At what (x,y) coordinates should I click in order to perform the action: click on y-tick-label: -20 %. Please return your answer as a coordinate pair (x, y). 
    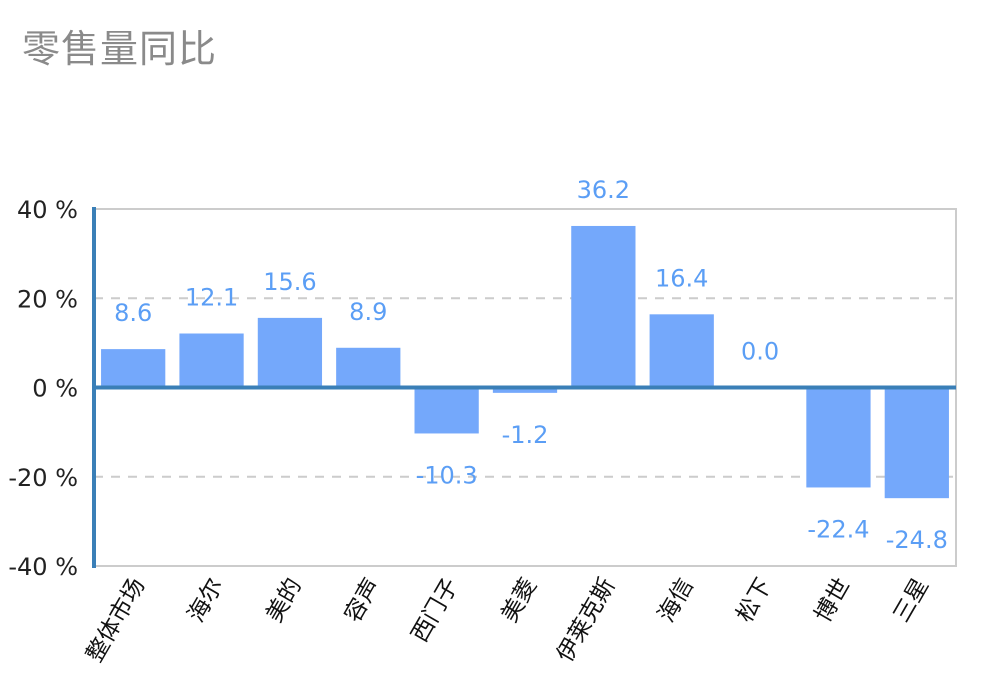
    Looking at the image, I should click on (43, 478).